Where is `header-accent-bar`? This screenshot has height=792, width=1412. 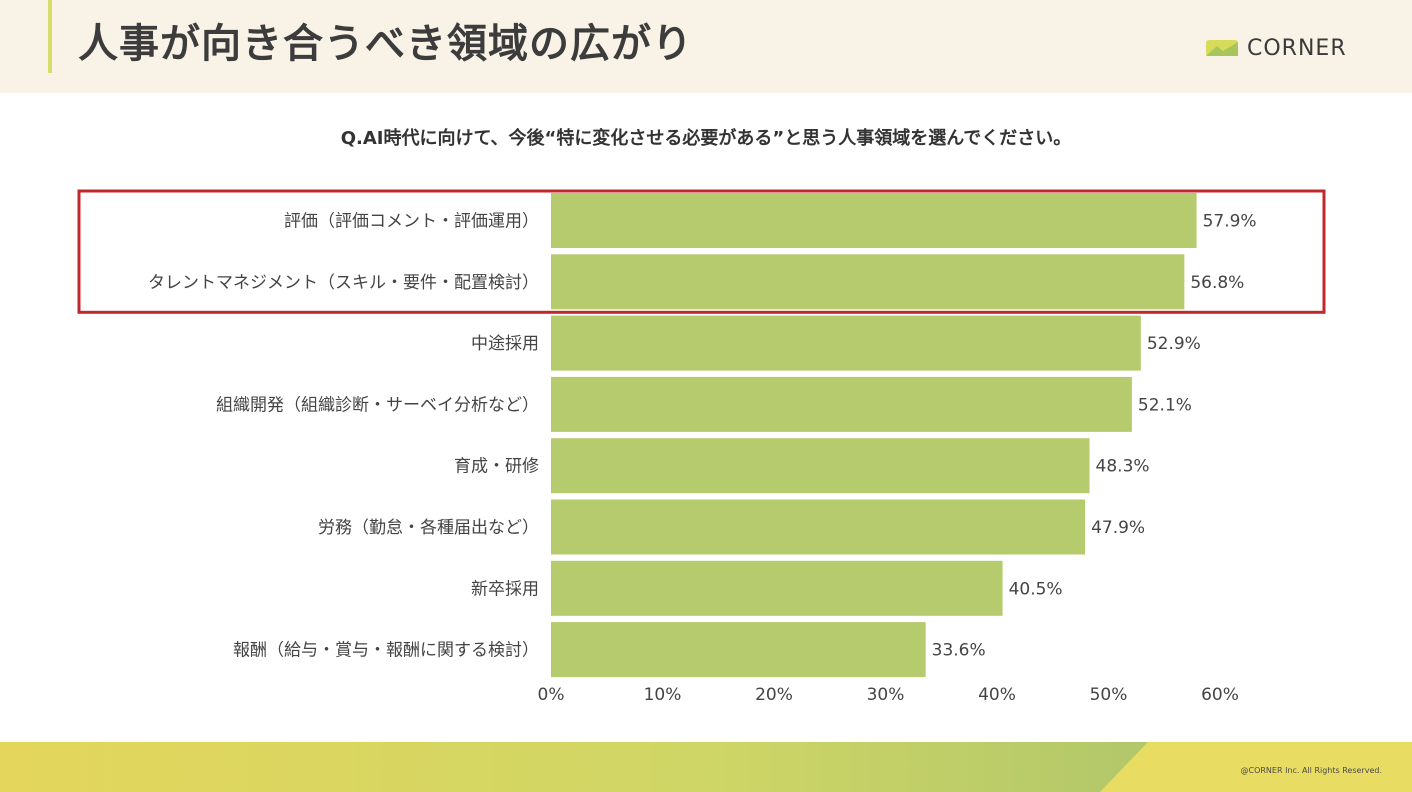
header-accent-bar is located at coordinates (50, 36).